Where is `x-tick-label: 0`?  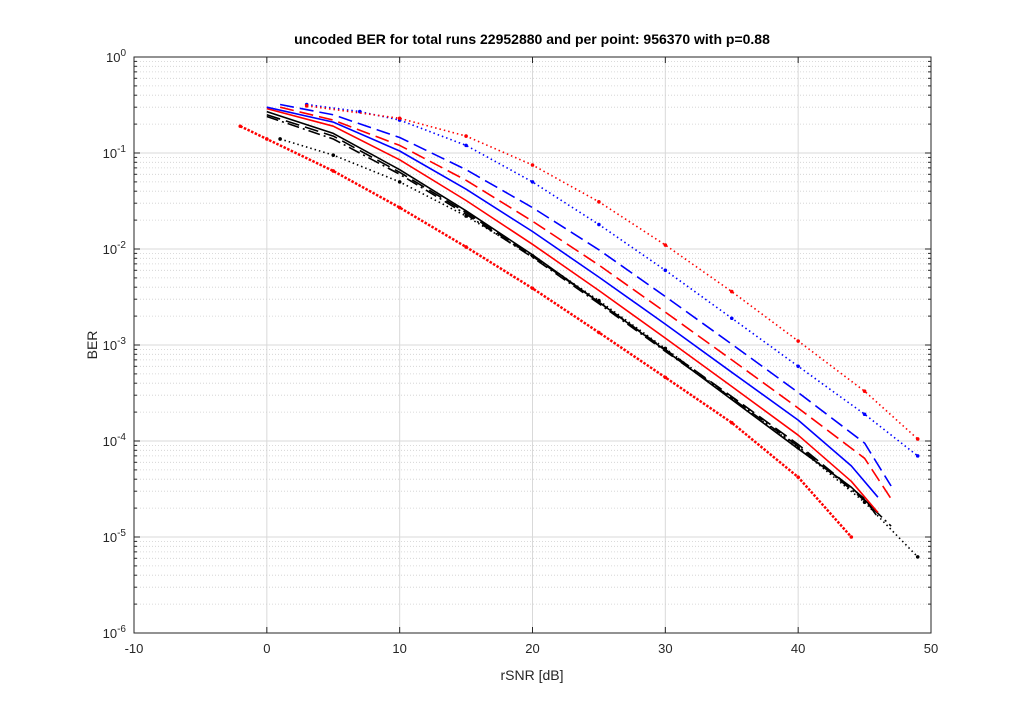 x-tick-label: 0 is located at coordinates (266, 648).